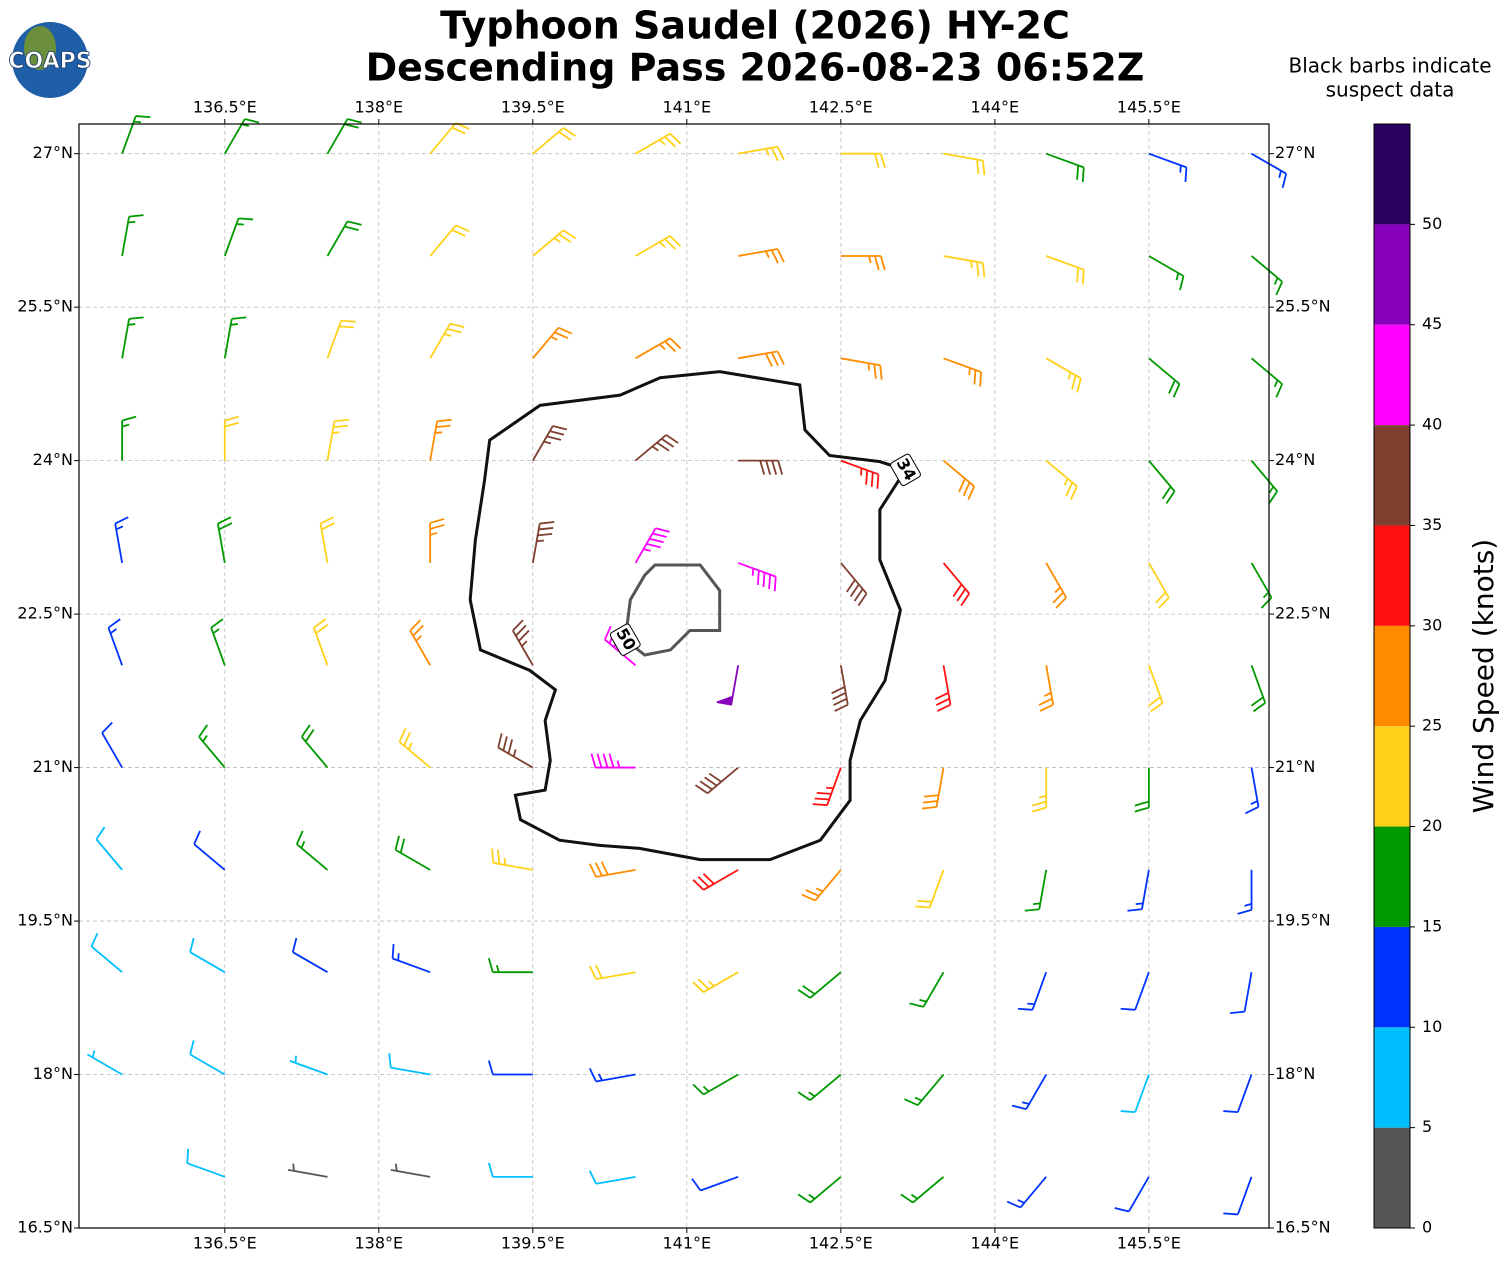  Describe the element at coordinates (1390, 90) in the screenshot. I see `note-line: suspect data` at that location.